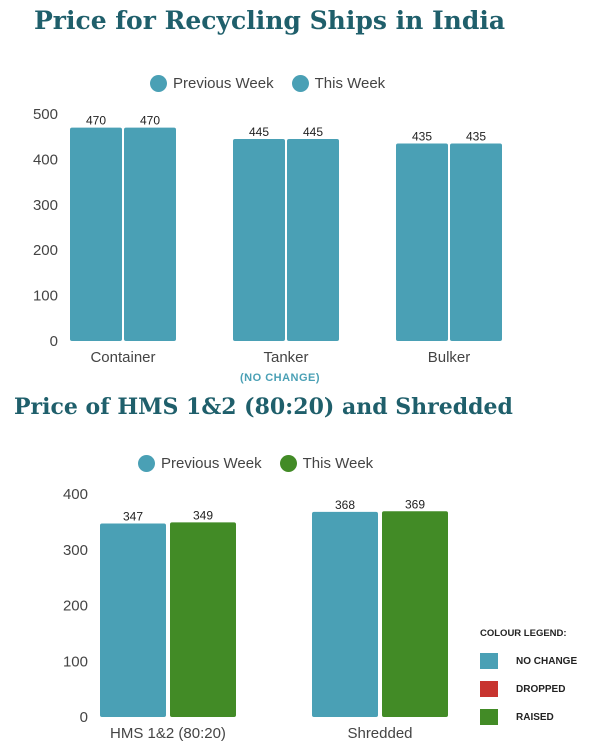 Image resolution: width=600 pixels, height=749 pixels. What do you see at coordinates (313, 239) in the screenshot?
I see `bar-this-week-tanker` at bounding box center [313, 239].